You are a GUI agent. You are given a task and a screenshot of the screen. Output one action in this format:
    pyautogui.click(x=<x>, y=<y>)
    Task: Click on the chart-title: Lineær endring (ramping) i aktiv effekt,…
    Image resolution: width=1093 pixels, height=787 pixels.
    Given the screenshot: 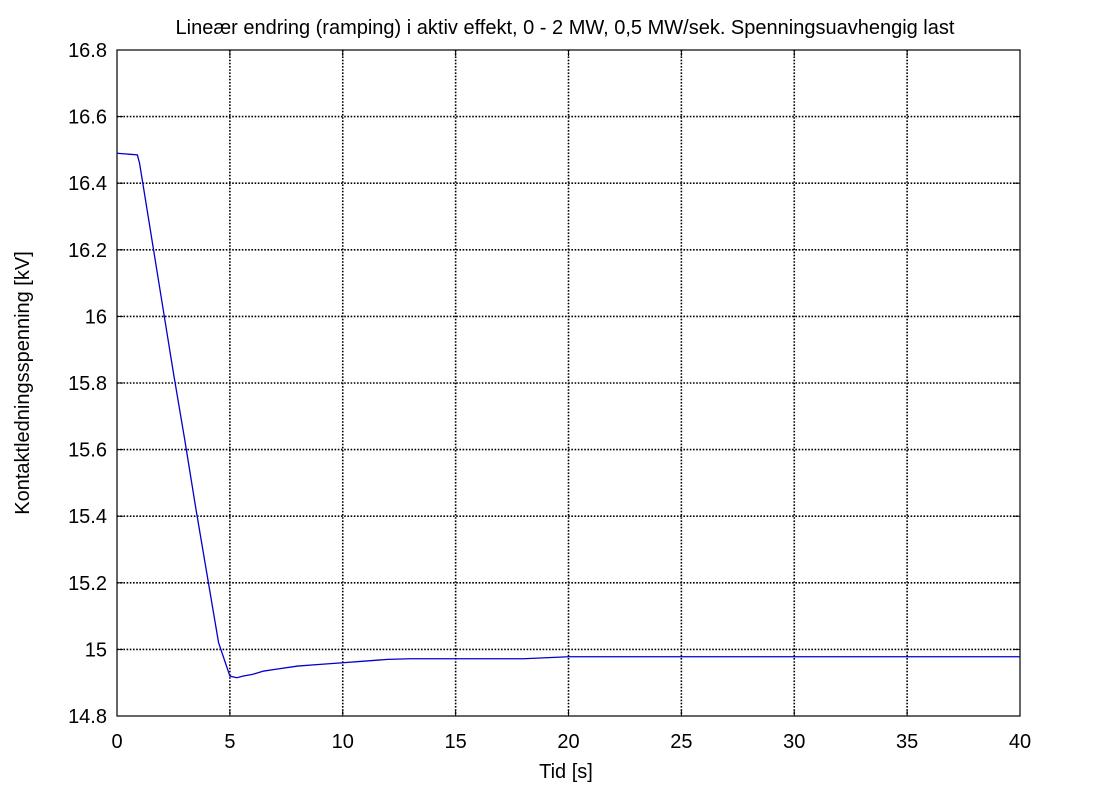 What is the action you would take?
    pyautogui.click(x=565, y=28)
    